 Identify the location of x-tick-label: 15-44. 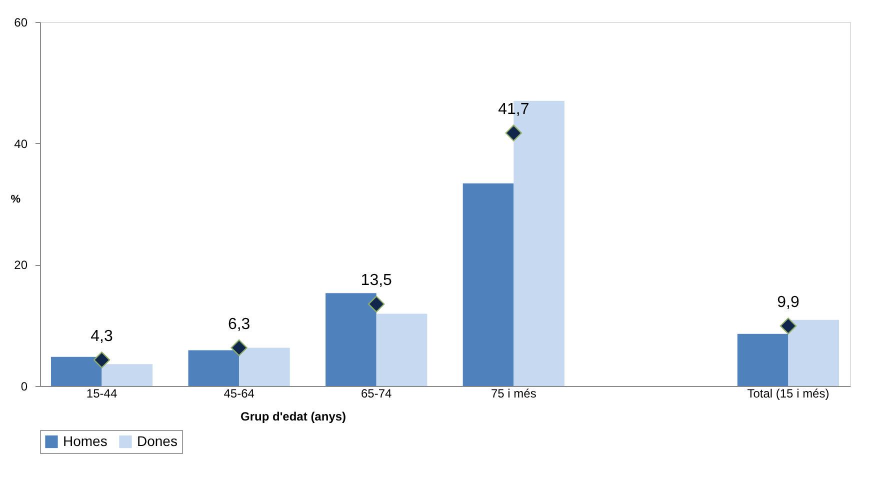
(102, 393).